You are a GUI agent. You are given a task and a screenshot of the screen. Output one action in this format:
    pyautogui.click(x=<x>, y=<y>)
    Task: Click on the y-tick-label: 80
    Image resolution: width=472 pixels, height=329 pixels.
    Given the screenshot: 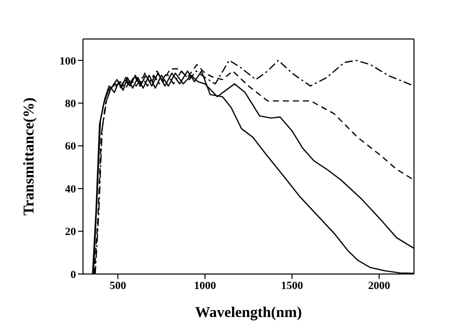 What is the action you would take?
    pyautogui.click(x=70, y=104)
    